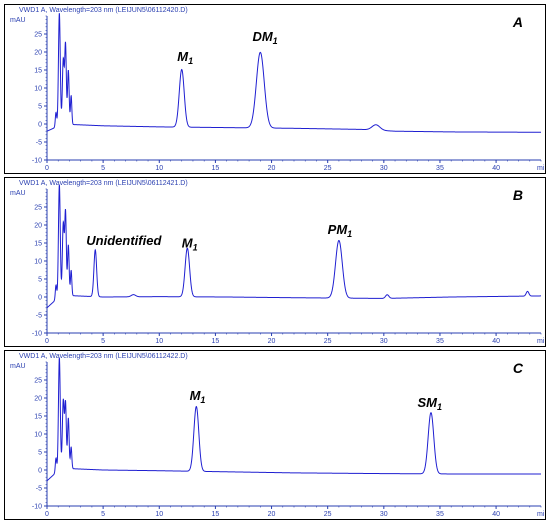  What do you see at coordinates (517, 195) in the screenshot?
I see `panel-label: B` at bounding box center [517, 195].